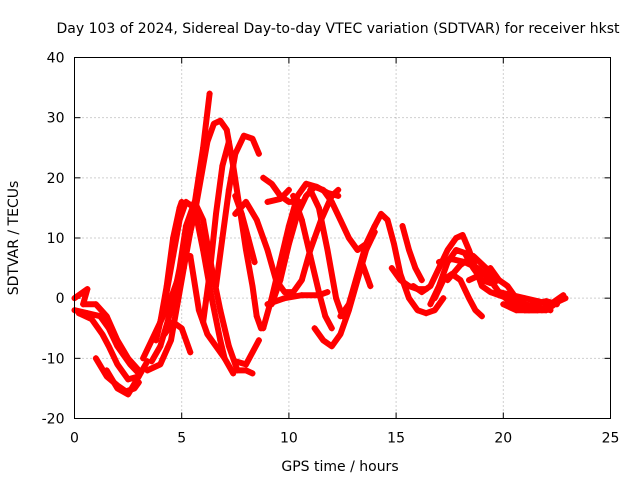 The height and width of the screenshot is (480, 640). Describe the element at coordinates (60, 299) in the screenshot. I see `y-tick-label: 0` at that location.